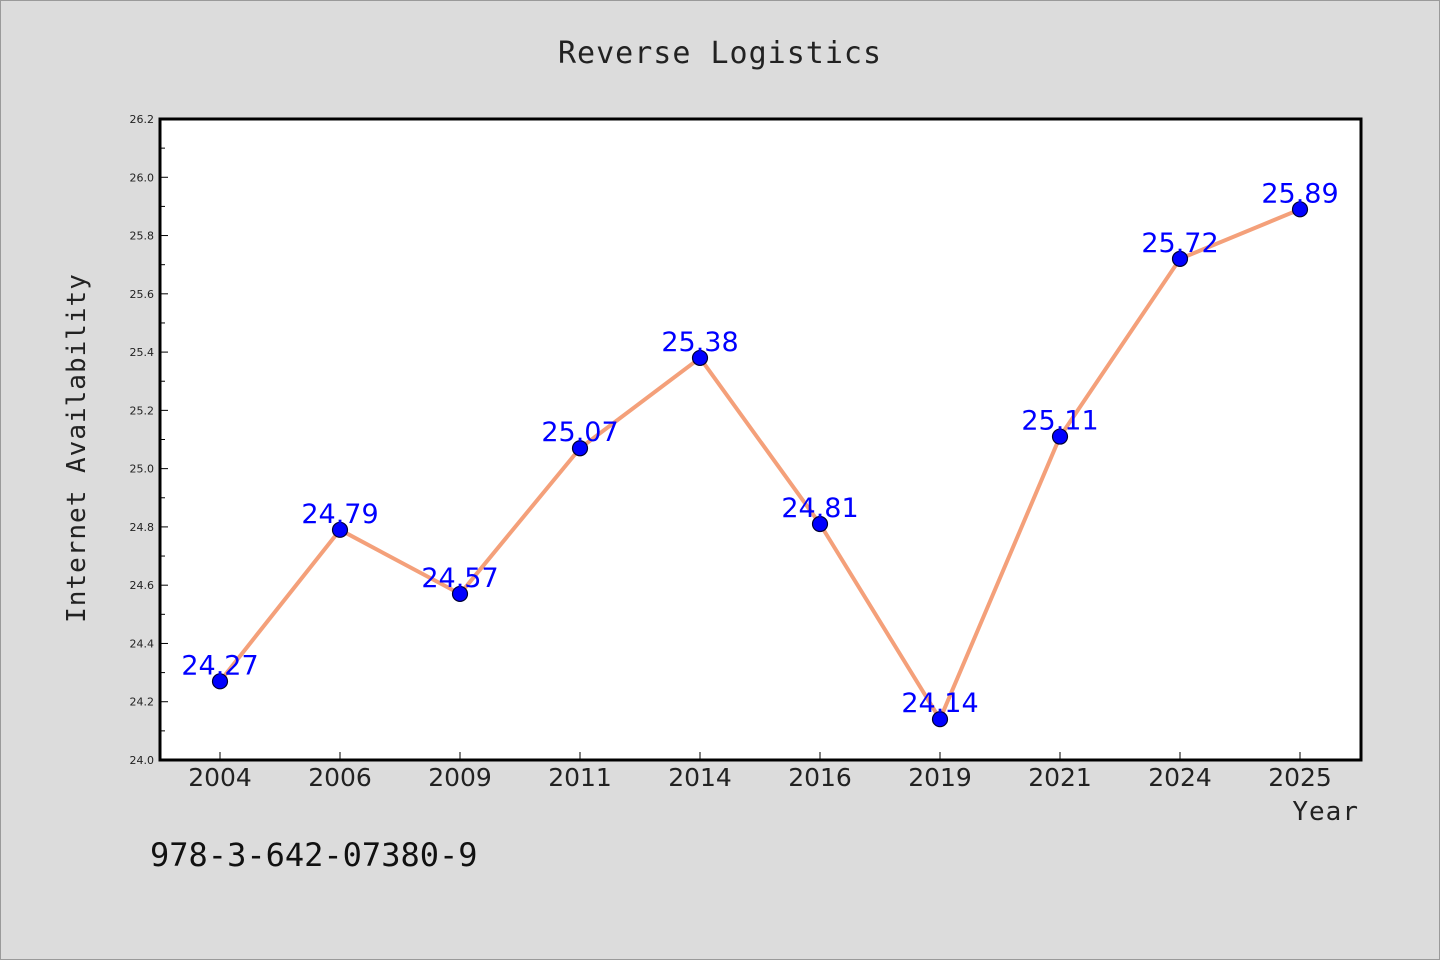 This screenshot has width=1440, height=960. Describe the element at coordinates (1059, 421) in the screenshot. I see `data-point-label: 25.11` at that location.